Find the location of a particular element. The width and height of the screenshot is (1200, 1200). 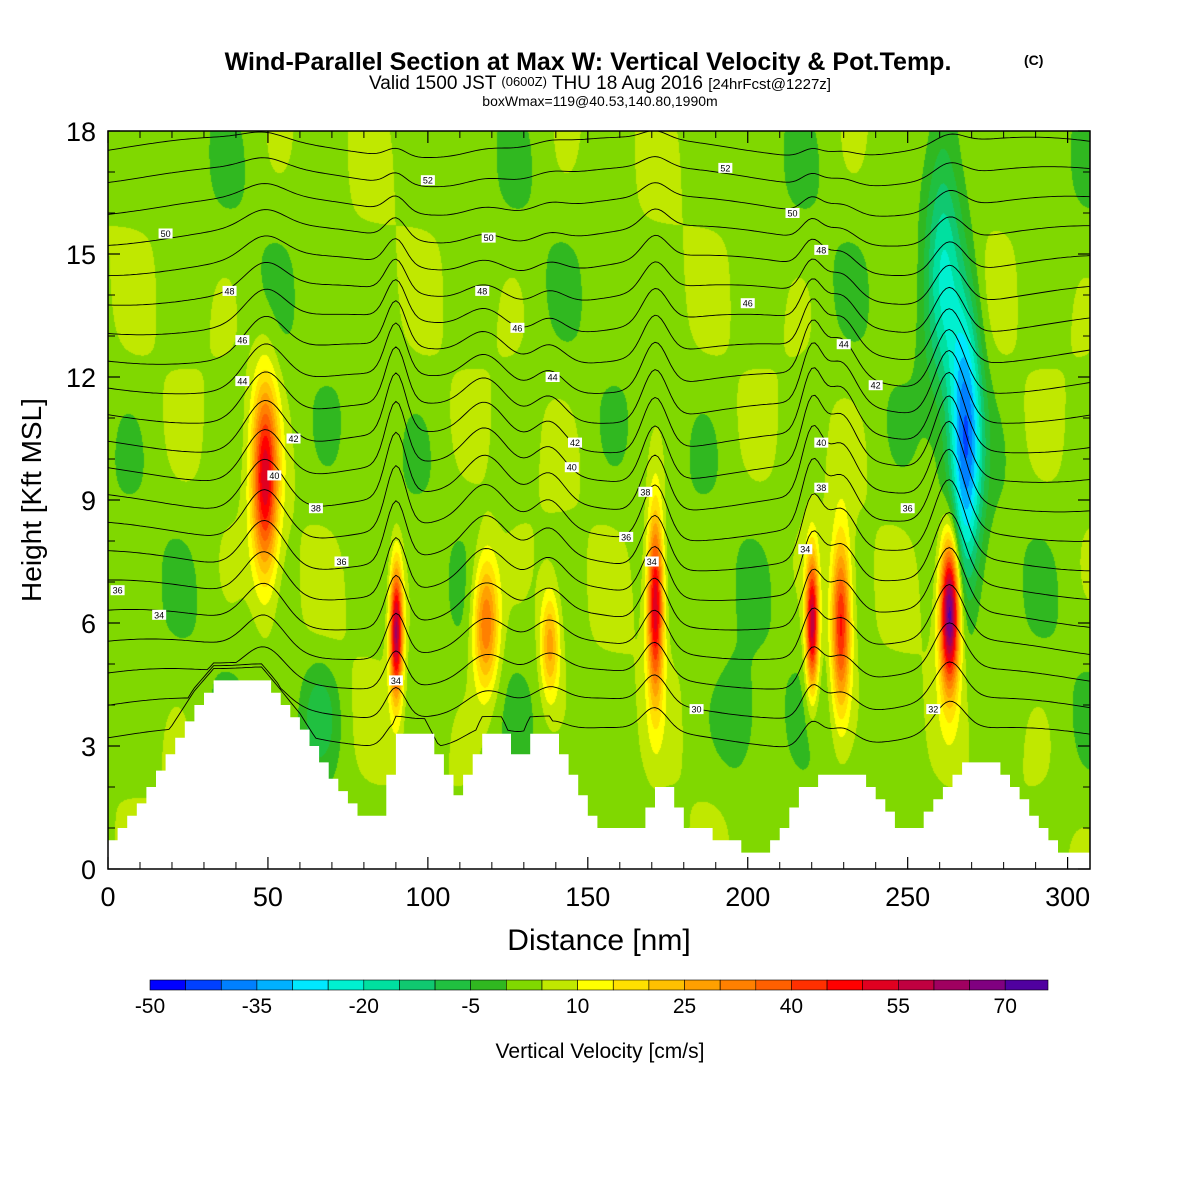

contour-label: 32 is located at coordinates (933, 709).